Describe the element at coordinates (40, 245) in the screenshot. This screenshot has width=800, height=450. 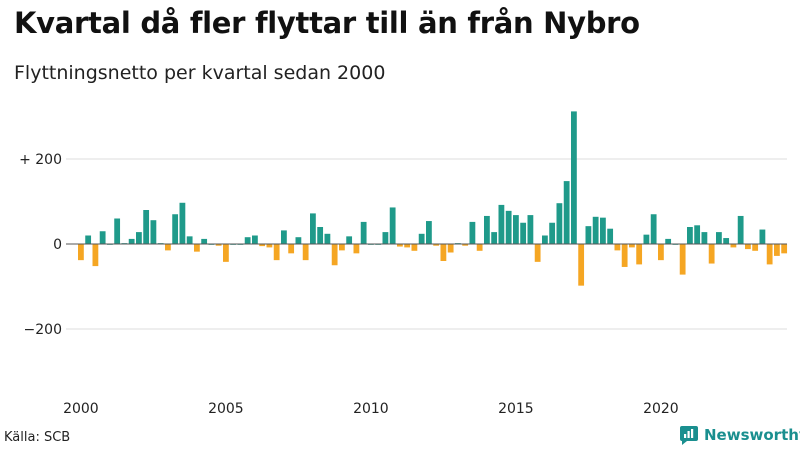
I see `y-axis-labels: + 200 0 −200` at that location.